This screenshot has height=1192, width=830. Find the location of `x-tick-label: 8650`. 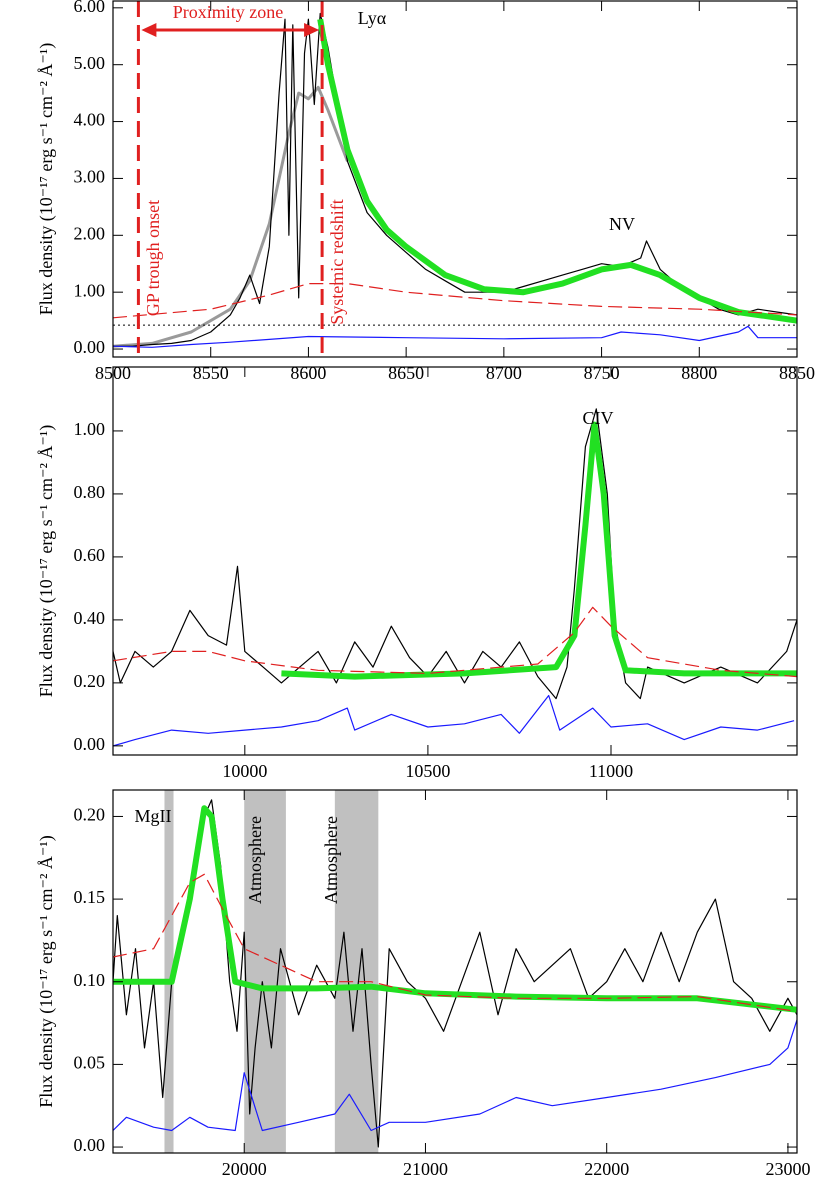

x-tick-label: 8650 is located at coordinates (406, 373).